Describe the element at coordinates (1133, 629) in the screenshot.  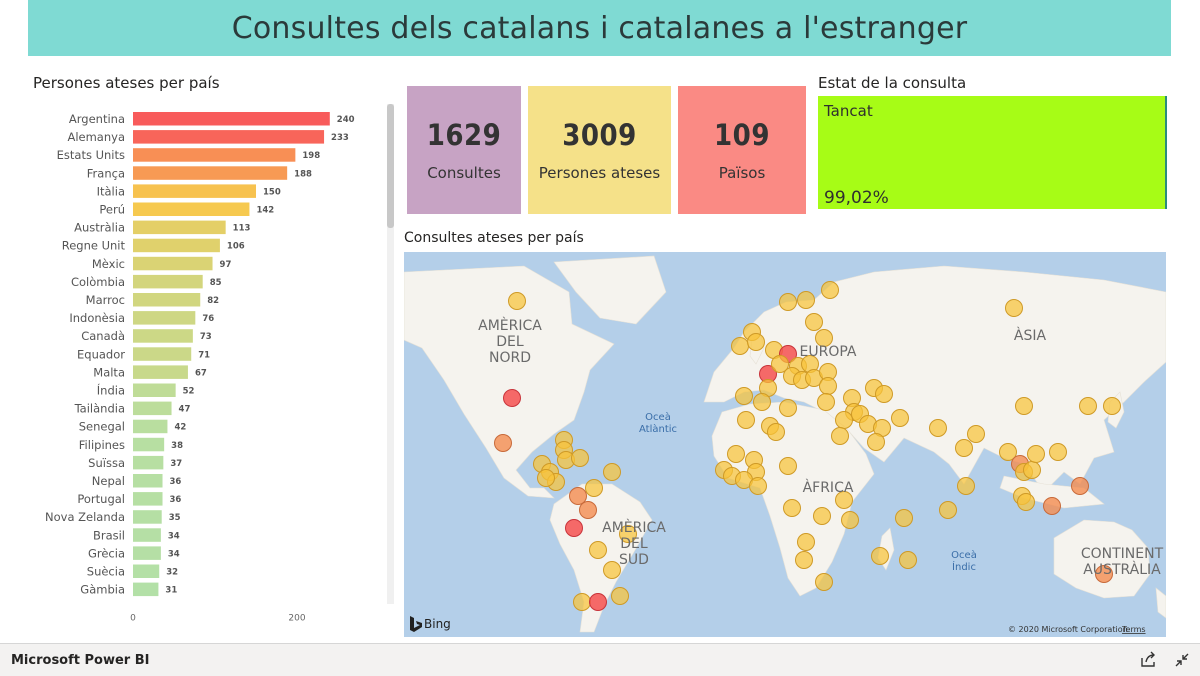
I see `map-terms-link: Terms` at that location.